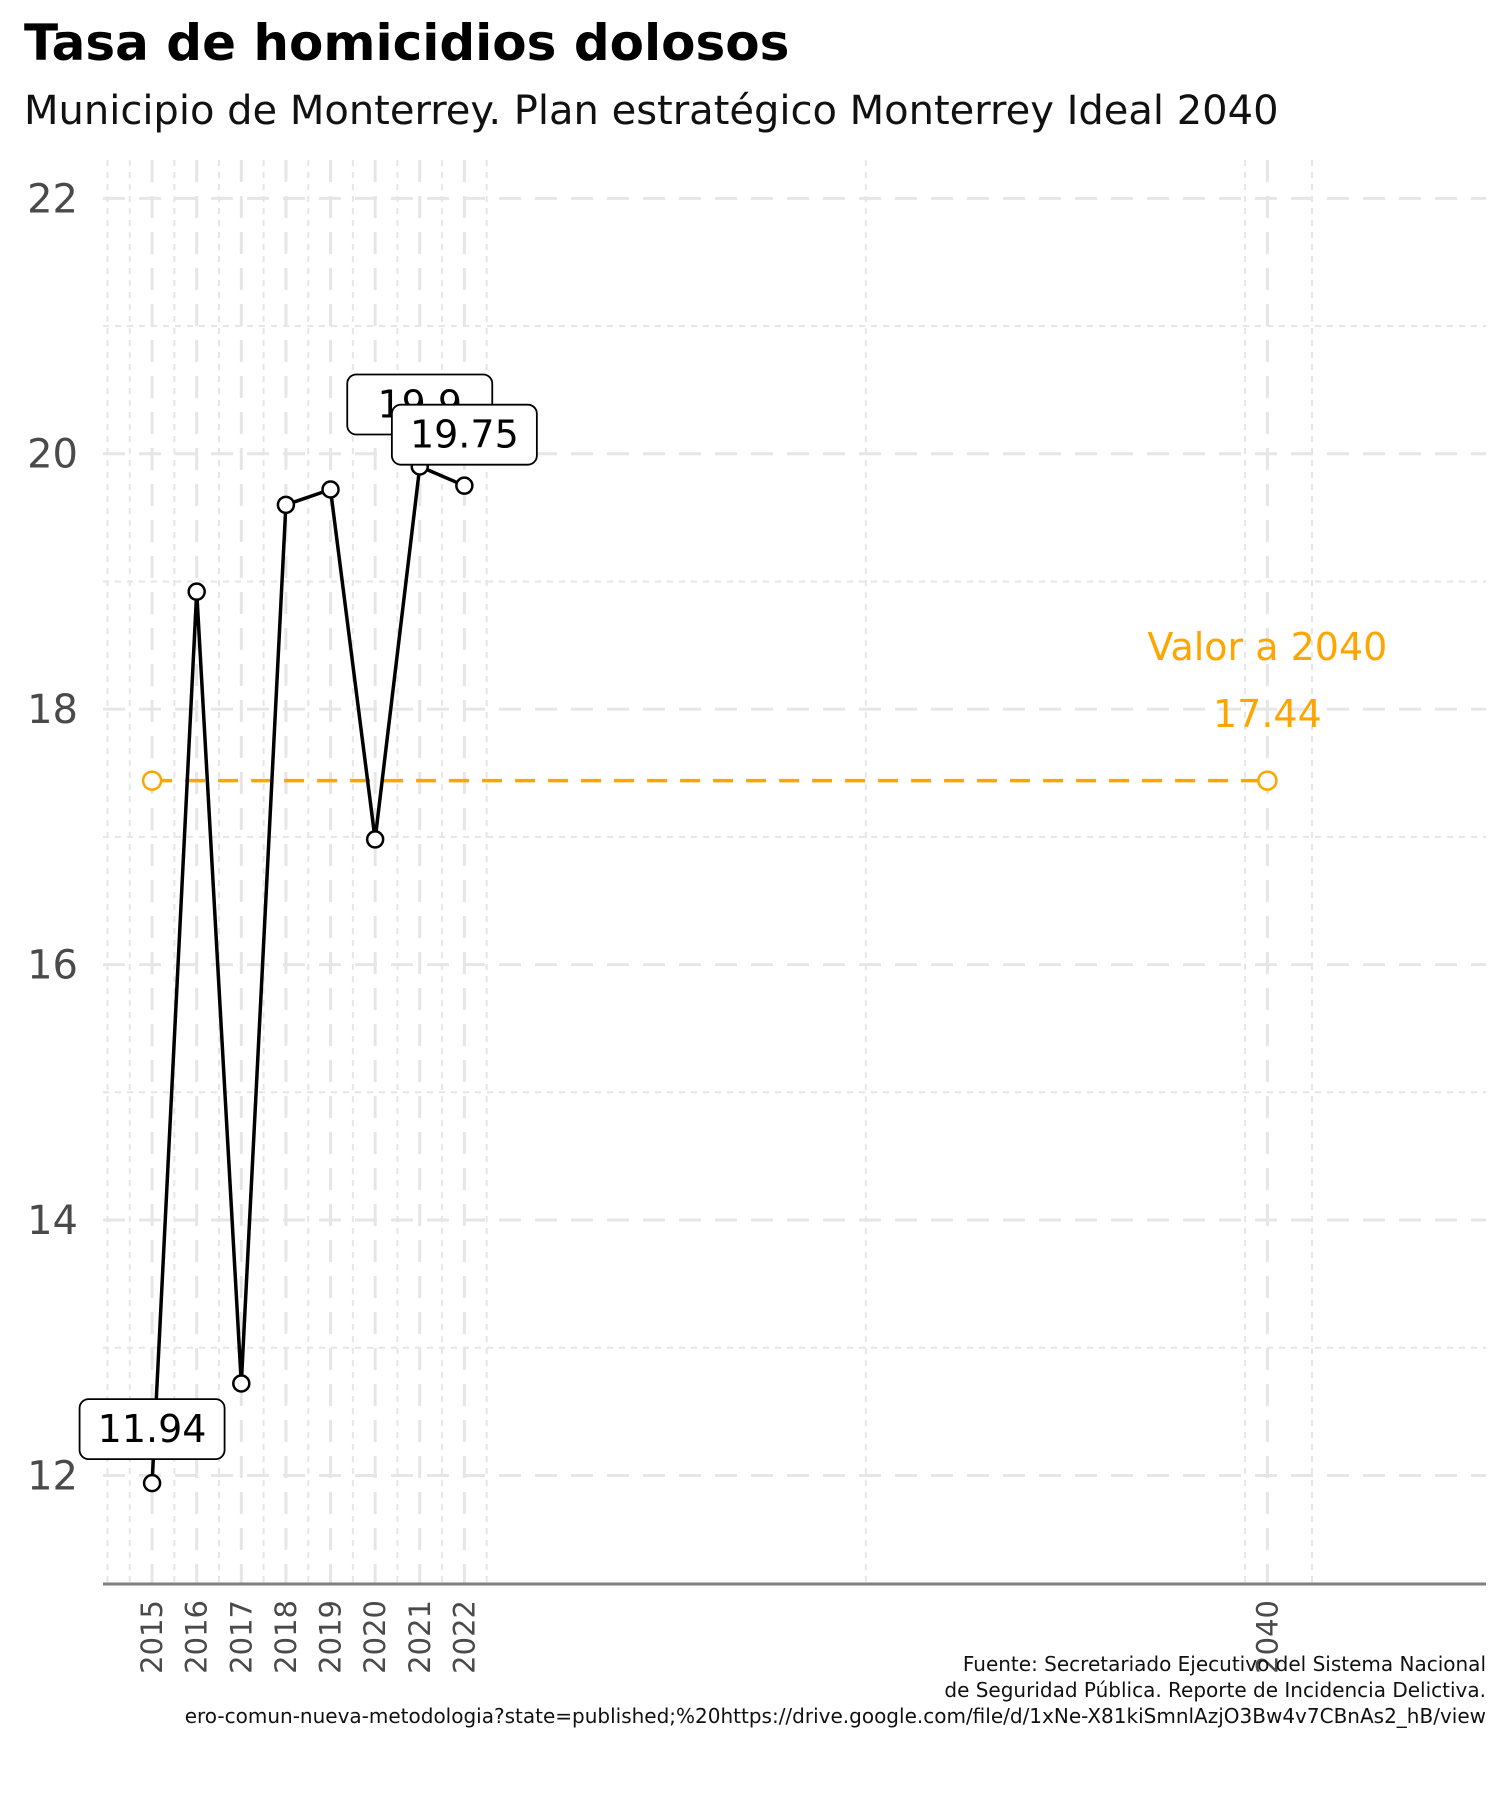 Image resolution: width=1500 pixels, height=1800 pixels. I want to click on y-tick-label: 22, so click(52, 199).